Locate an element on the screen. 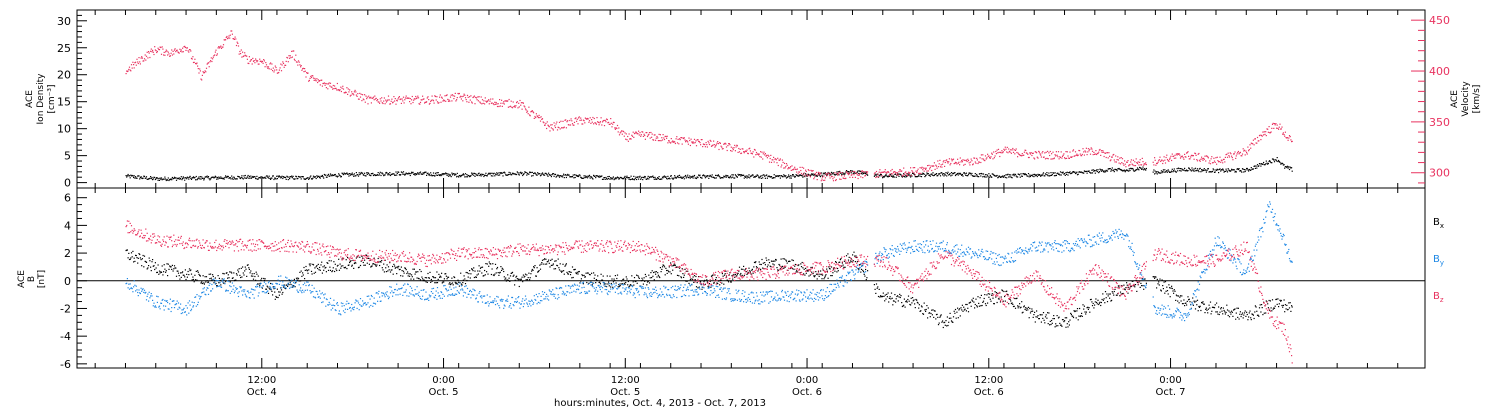  bottom-ytick-label: -6 is located at coordinates (65, 364).